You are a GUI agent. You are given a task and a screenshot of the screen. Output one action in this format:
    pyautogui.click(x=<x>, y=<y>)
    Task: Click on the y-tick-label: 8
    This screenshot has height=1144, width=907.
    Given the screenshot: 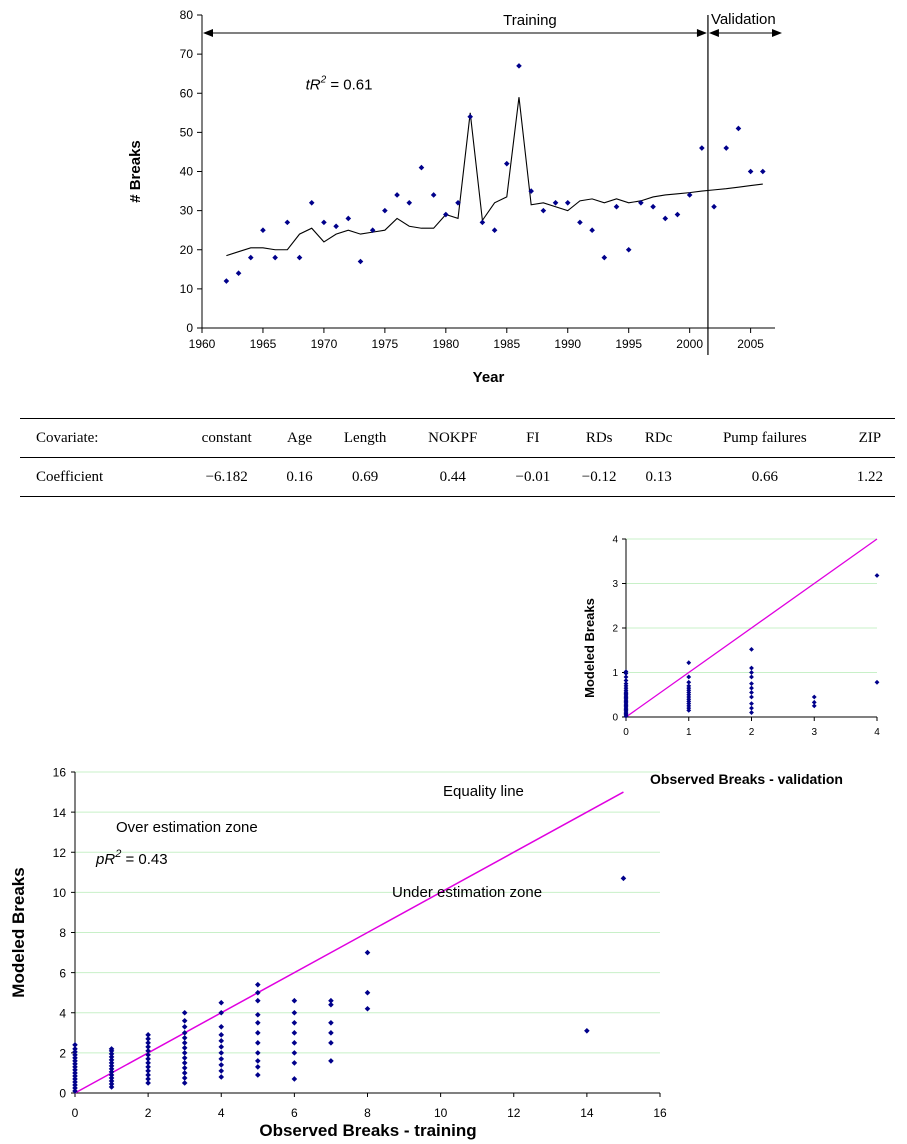 What is the action you would take?
    pyautogui.click(x=62, y=933)
    